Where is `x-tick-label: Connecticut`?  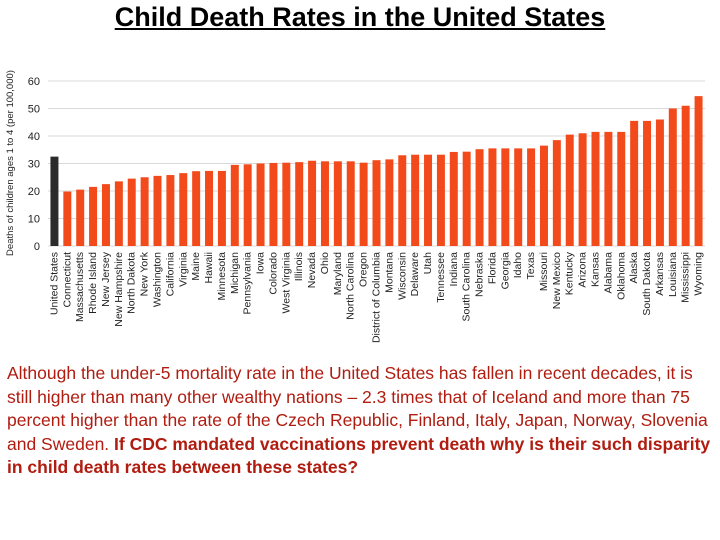 x-tick-label: Connecticut is located at coordinates (67, 280).